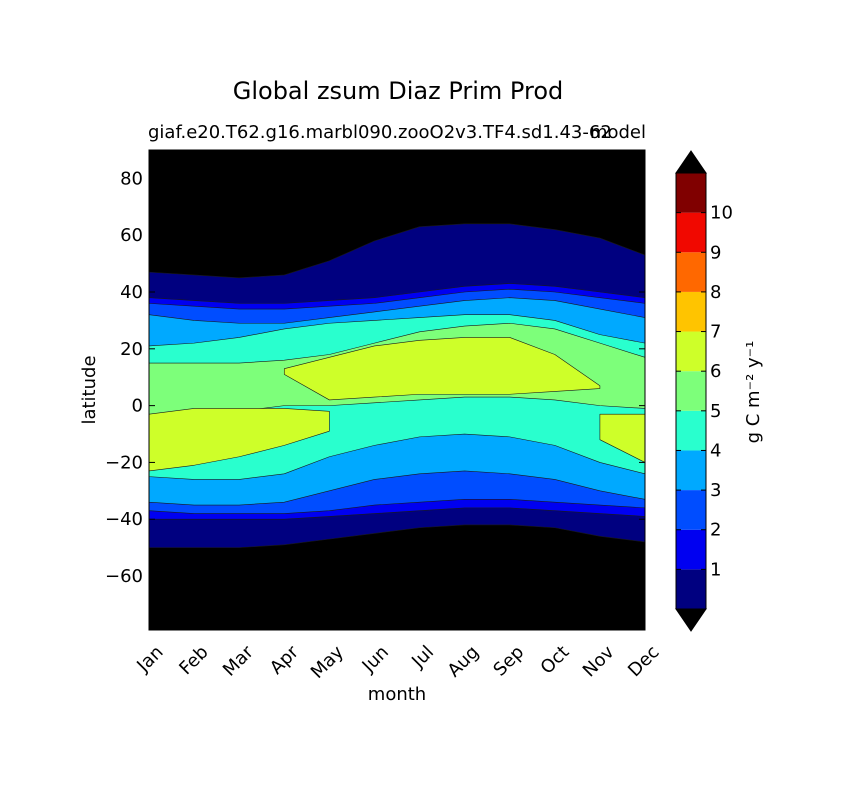 The height and width of the screenshot is (787, 844). I want to click on contour-region-level-6-north, so click(442, 369).